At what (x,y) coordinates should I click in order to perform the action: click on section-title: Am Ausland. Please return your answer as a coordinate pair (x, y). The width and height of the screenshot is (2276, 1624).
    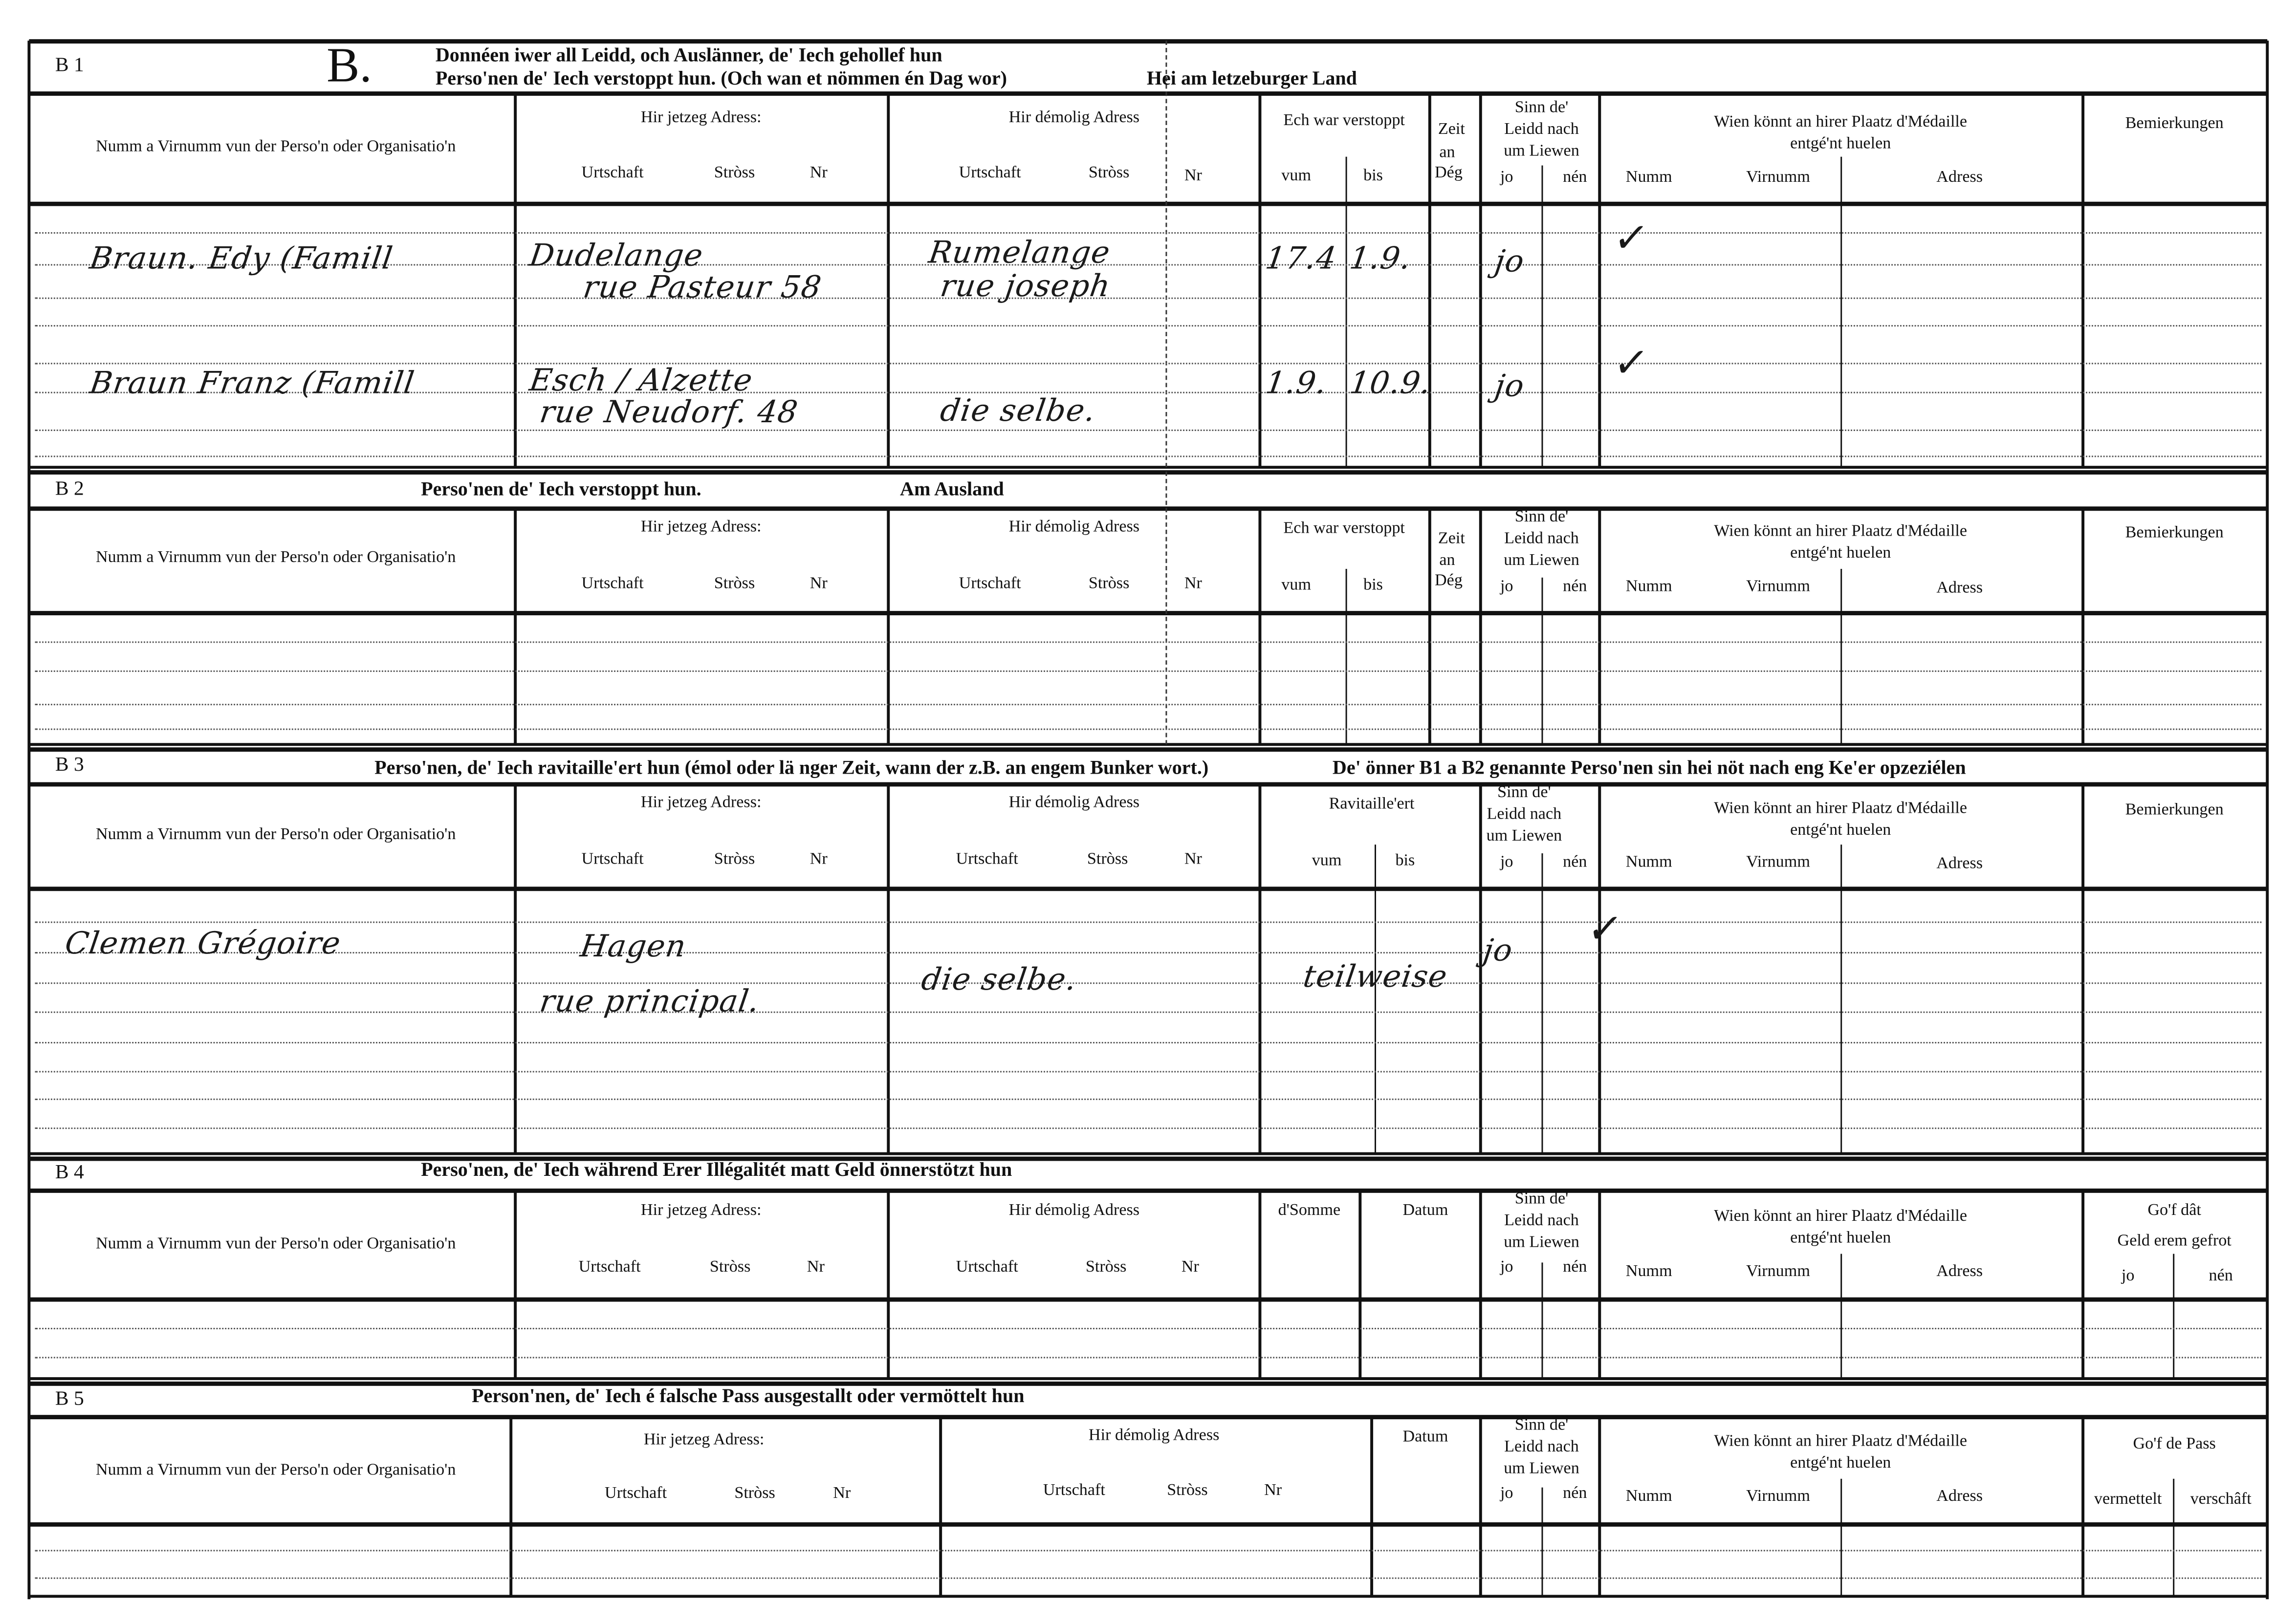
    Looking at the image, I should click on (952, 488).